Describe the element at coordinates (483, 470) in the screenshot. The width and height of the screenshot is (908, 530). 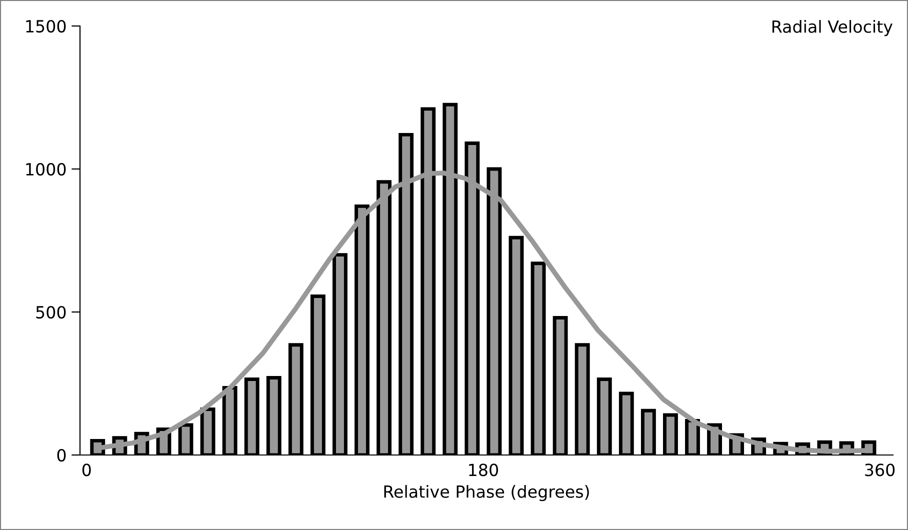
I see `x-tick-label: 180` at that location.